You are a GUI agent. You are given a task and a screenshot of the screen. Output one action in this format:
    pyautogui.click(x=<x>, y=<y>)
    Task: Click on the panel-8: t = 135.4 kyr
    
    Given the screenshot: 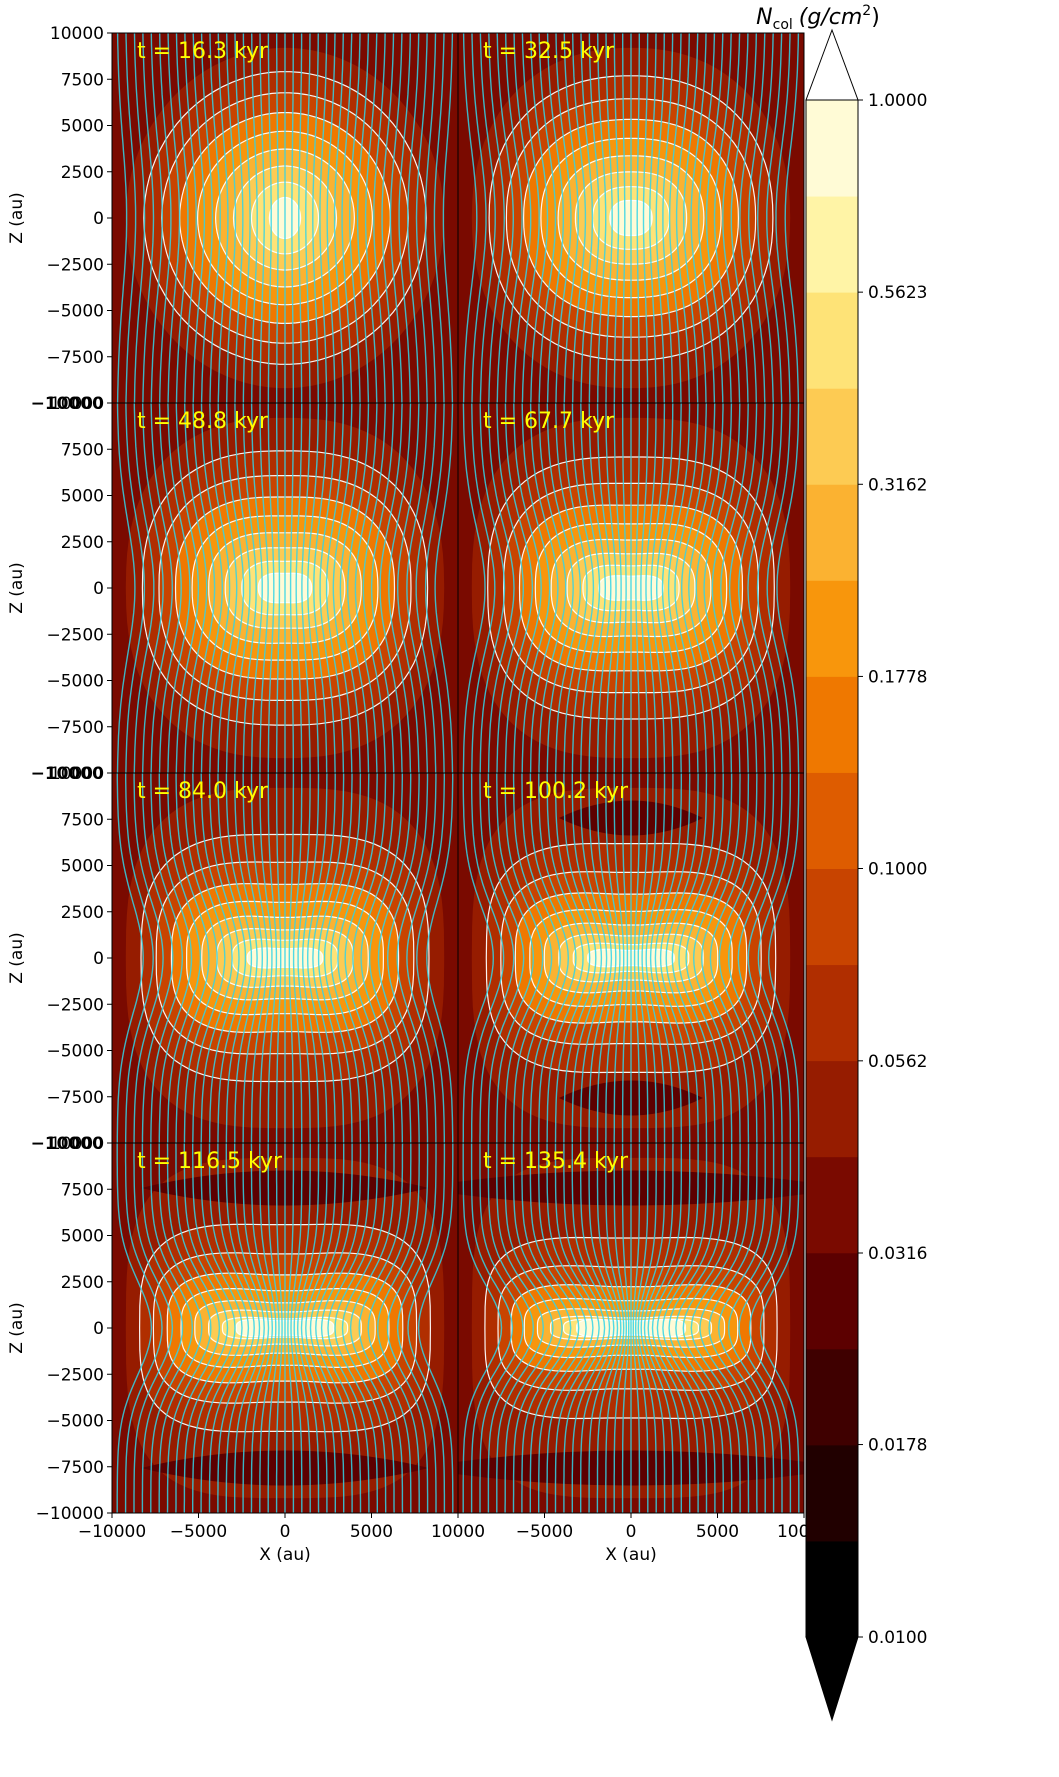 What is the action you would take?
    pyautogui.click(x=631, y=1328)
    